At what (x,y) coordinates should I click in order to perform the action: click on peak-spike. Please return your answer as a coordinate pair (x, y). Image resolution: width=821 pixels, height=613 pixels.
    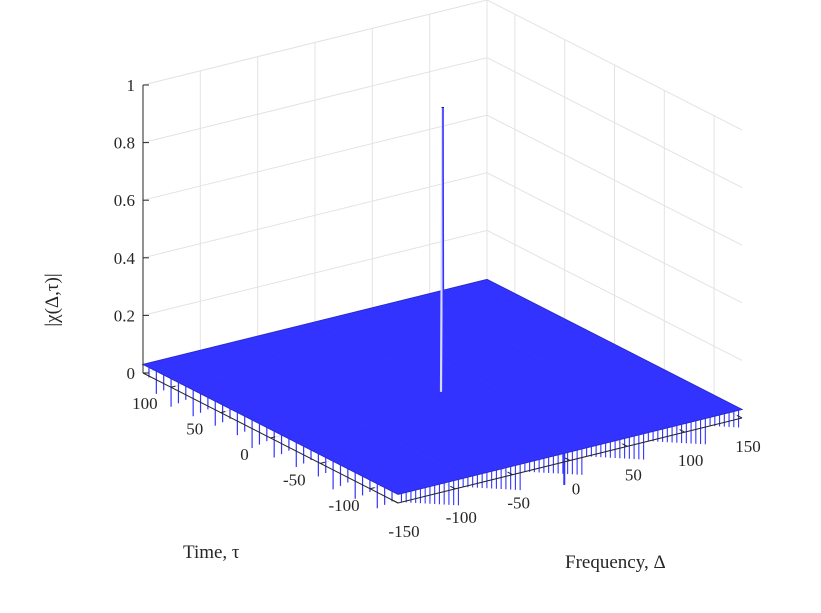
    Looking at the image, I should click on (443, 249).